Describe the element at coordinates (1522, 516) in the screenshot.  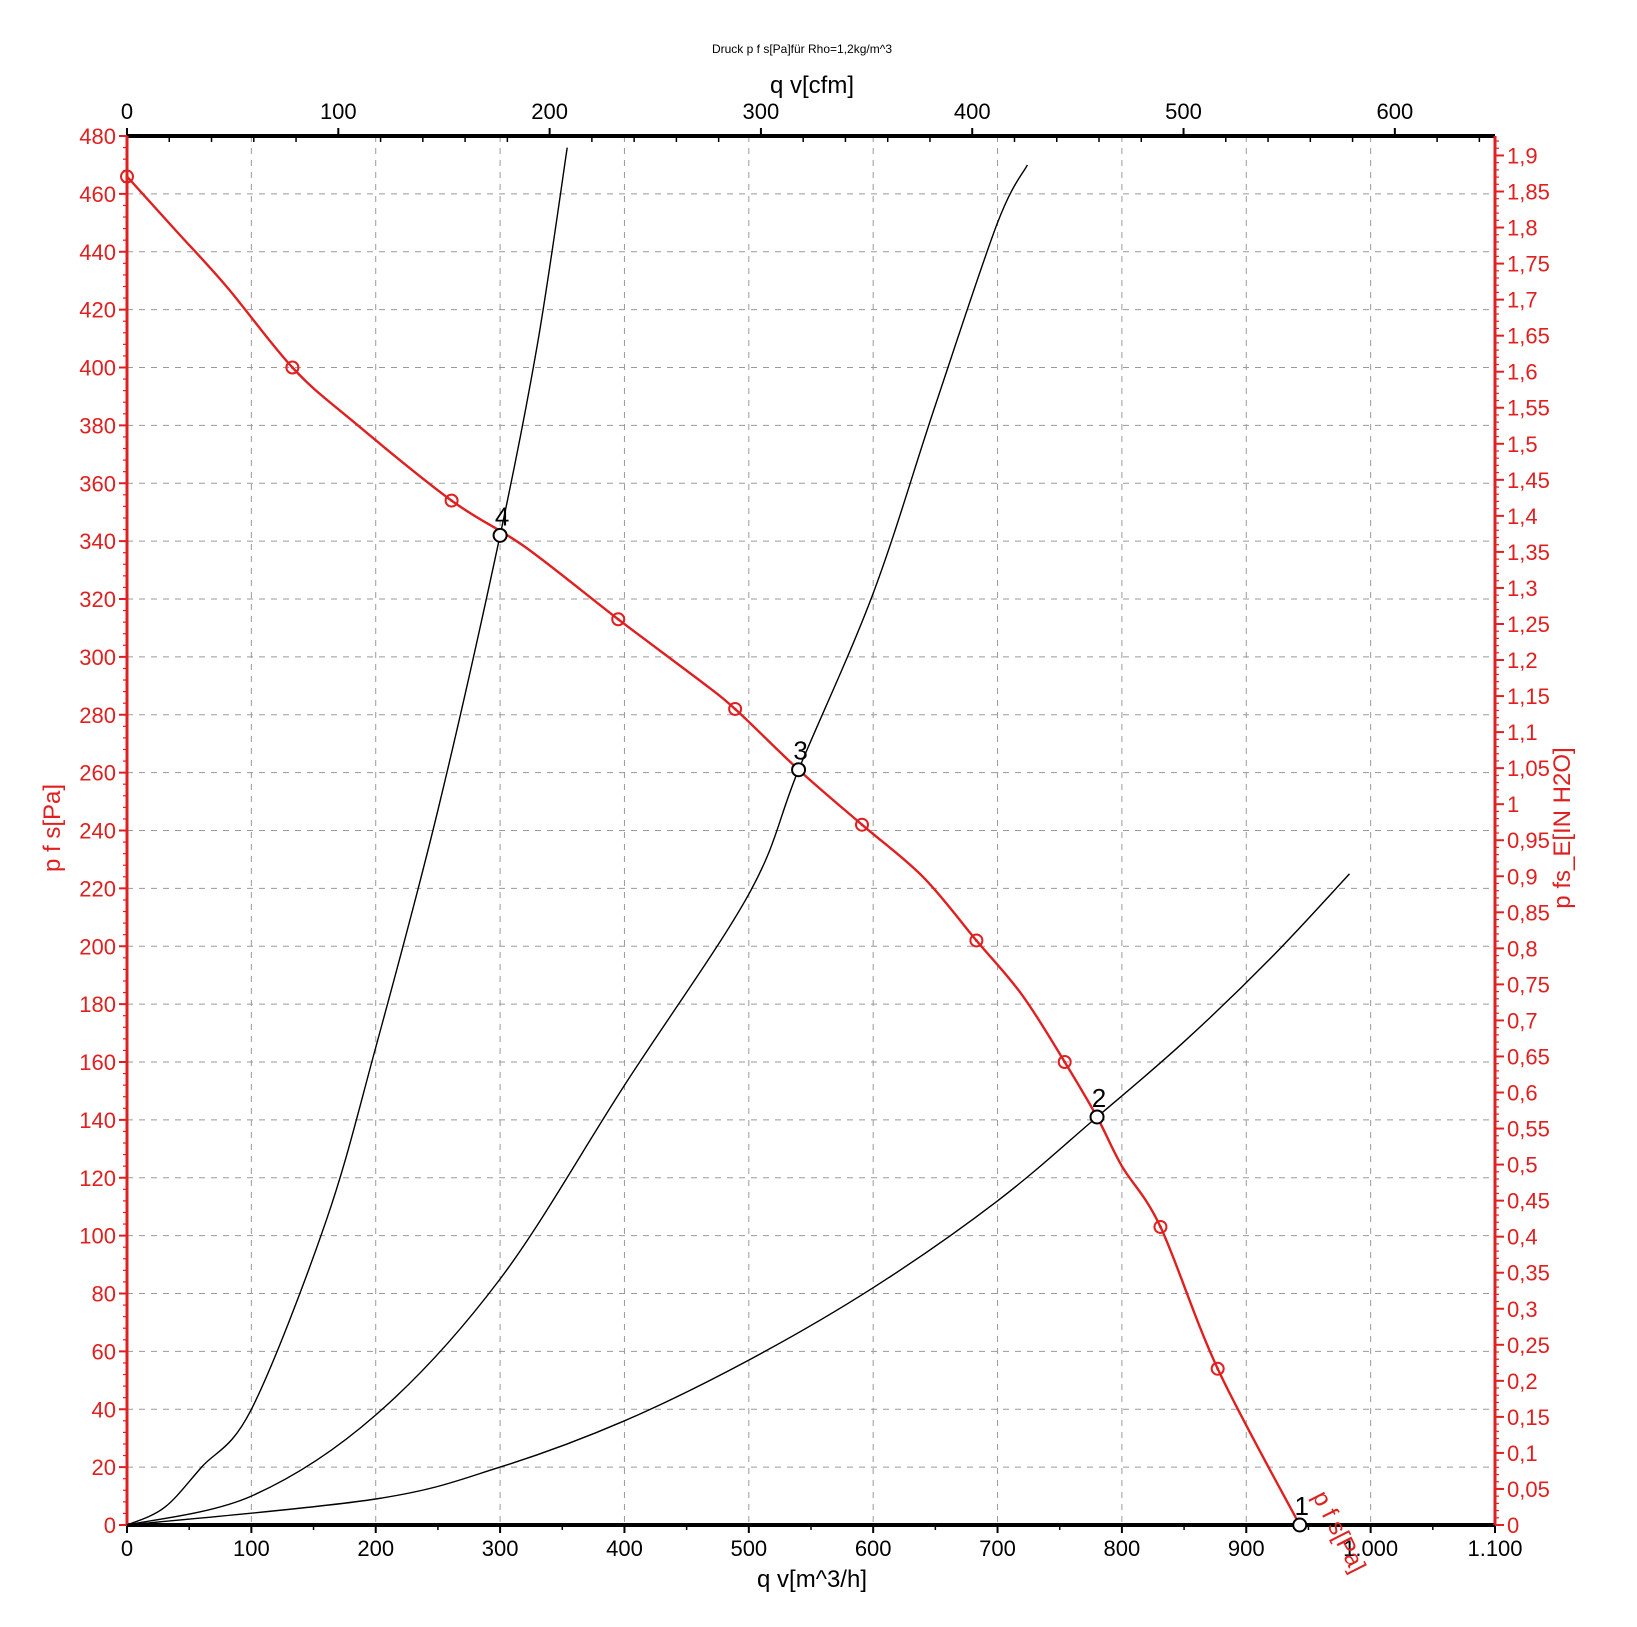
I see `y2-tick-label: 1,4` at that location.